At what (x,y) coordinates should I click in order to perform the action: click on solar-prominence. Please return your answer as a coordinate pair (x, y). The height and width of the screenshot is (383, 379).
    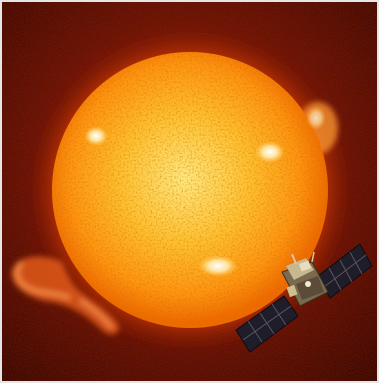
    Looking at the image, I should click on (65, 295).